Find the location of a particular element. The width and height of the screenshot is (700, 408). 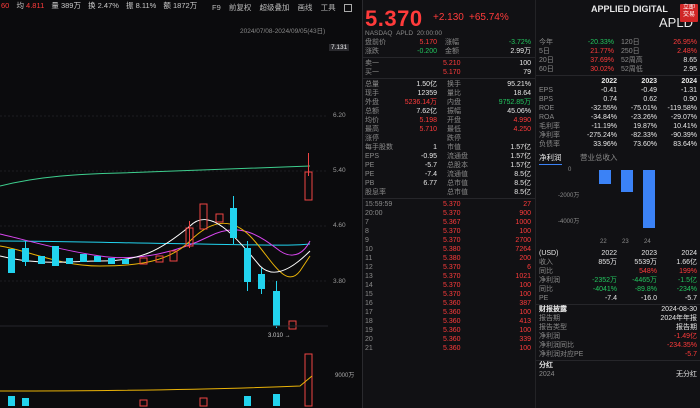

usd-value: -89.8% is located at coordinates (645, 289).